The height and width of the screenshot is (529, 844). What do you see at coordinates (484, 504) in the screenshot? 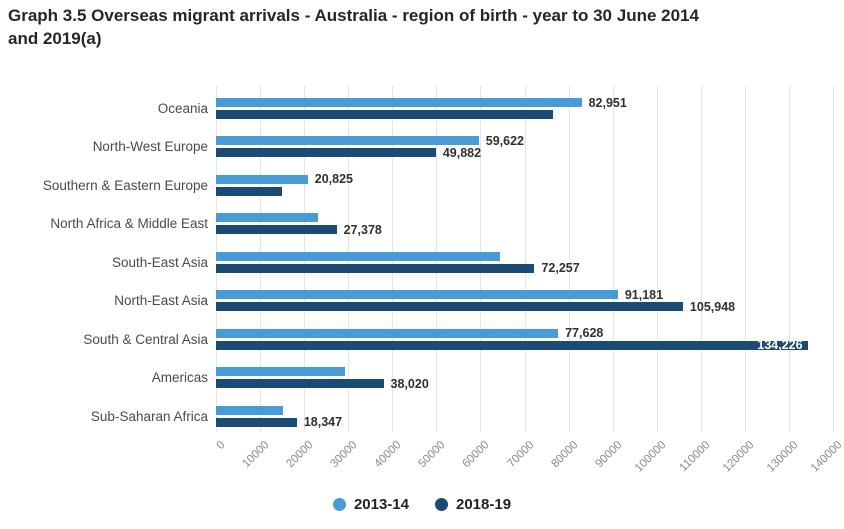
I see `legend-label-2018-19: 2018-19` at bounding box center [484, 504].